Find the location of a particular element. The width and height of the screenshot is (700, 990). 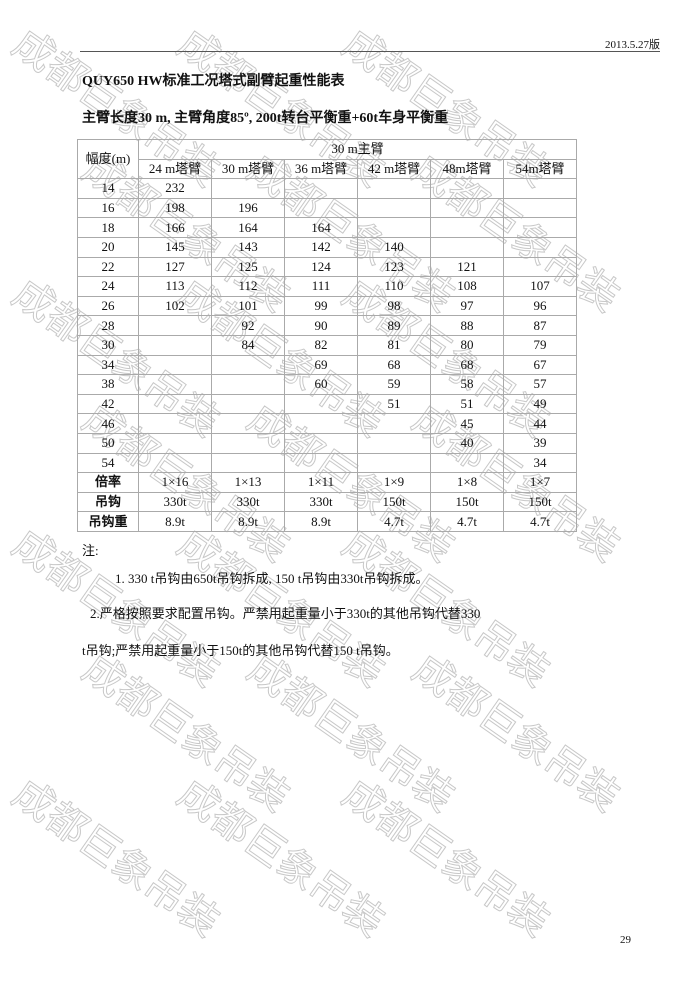

radius-cell: 46 is located at coordinates (108, 423).